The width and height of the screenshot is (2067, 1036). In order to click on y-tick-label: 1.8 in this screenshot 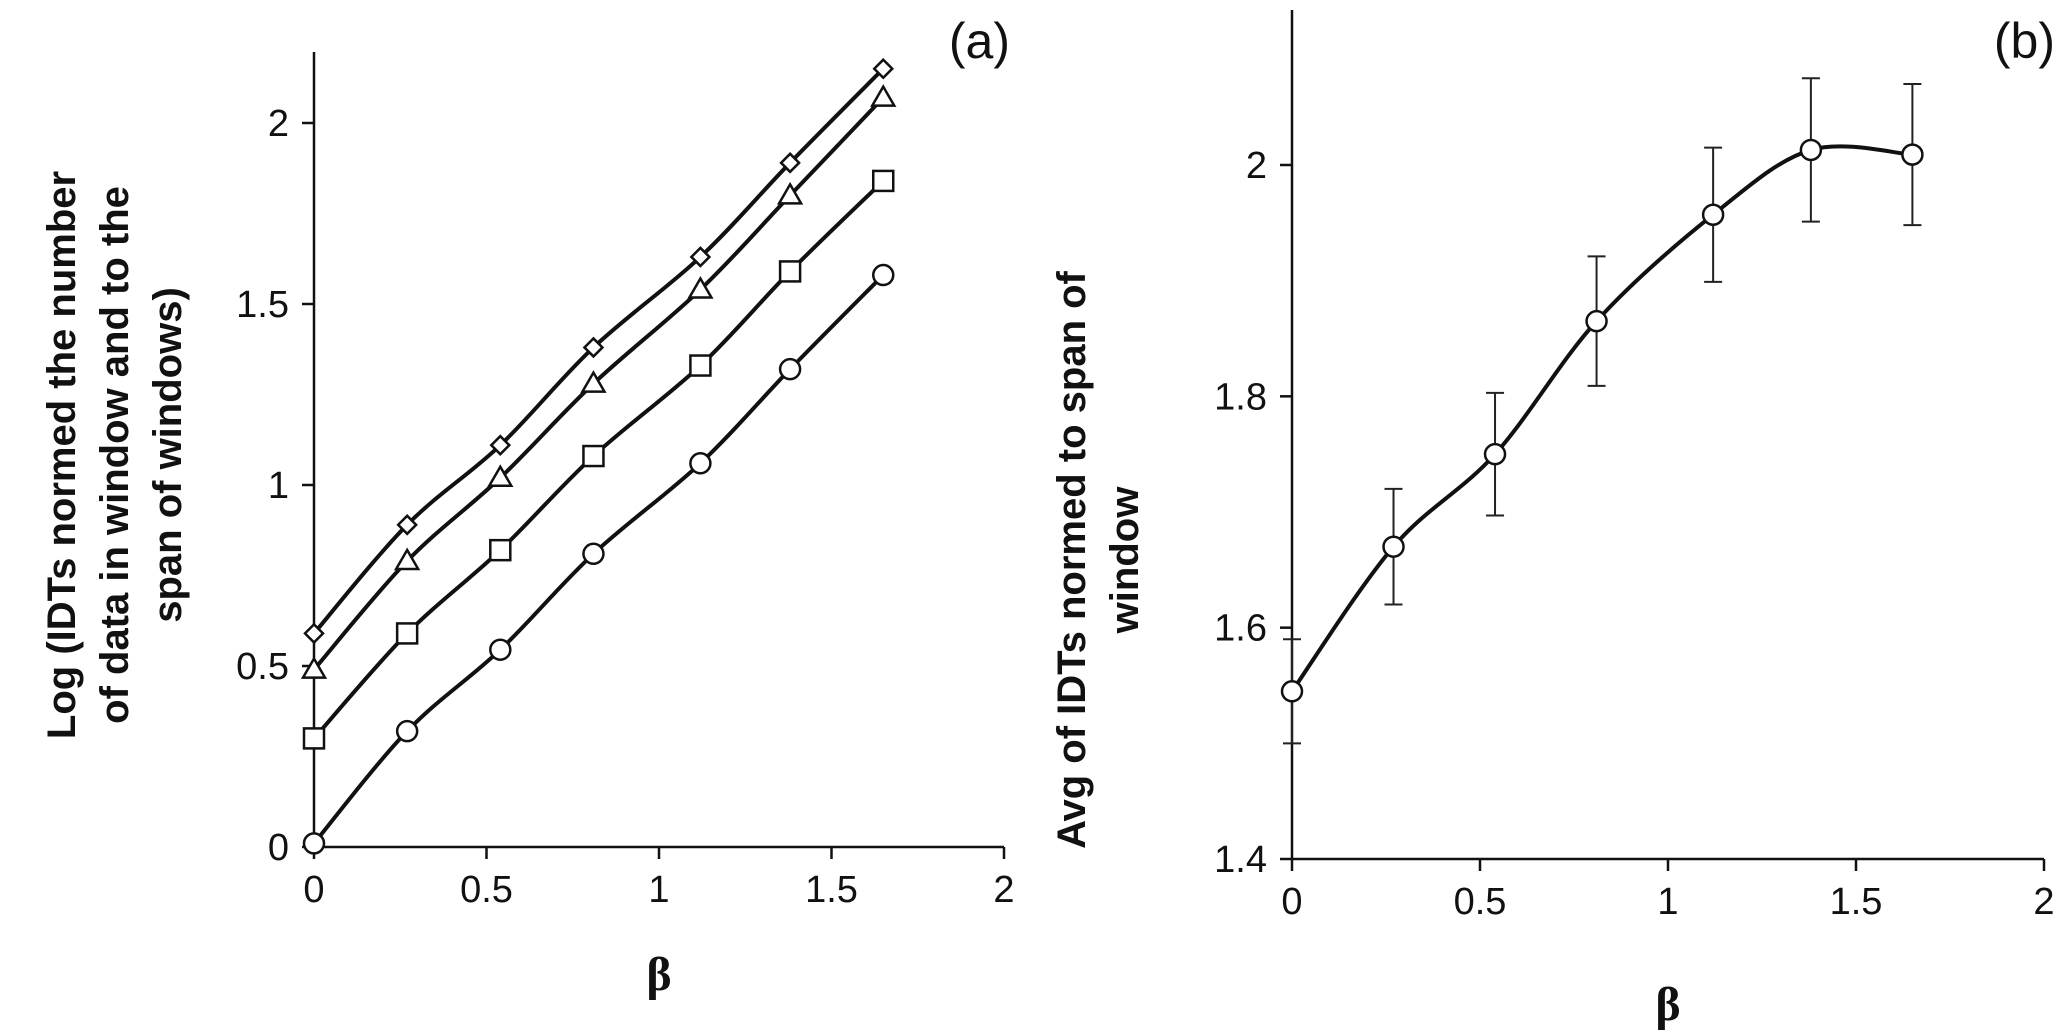, I will do `click(1240, 397)`.